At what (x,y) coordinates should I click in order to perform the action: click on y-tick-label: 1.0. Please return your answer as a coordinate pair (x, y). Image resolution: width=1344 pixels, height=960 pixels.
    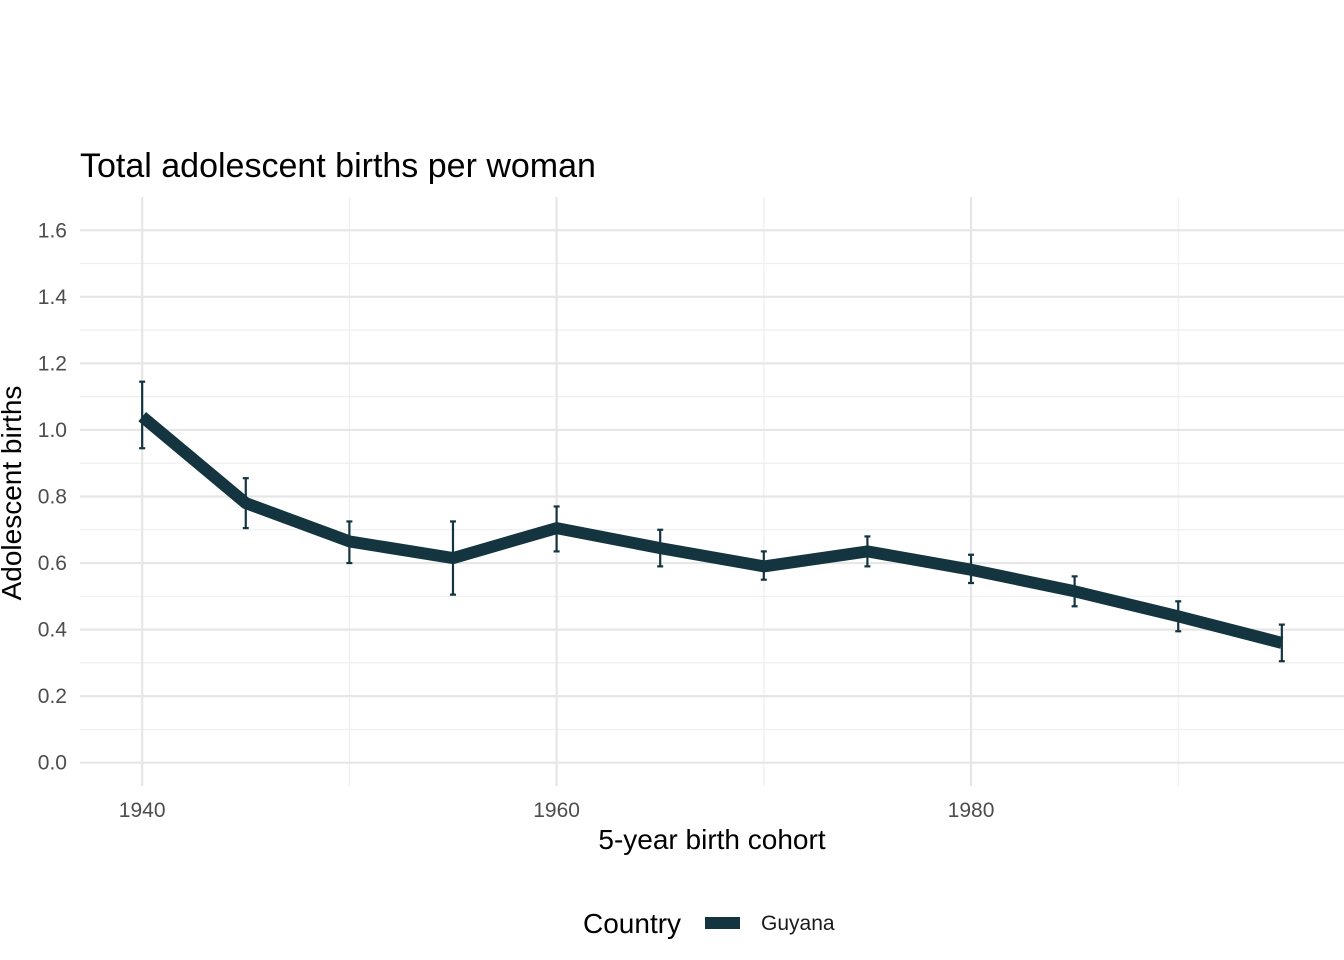
    Looking at the image, I should click on (52, 430).